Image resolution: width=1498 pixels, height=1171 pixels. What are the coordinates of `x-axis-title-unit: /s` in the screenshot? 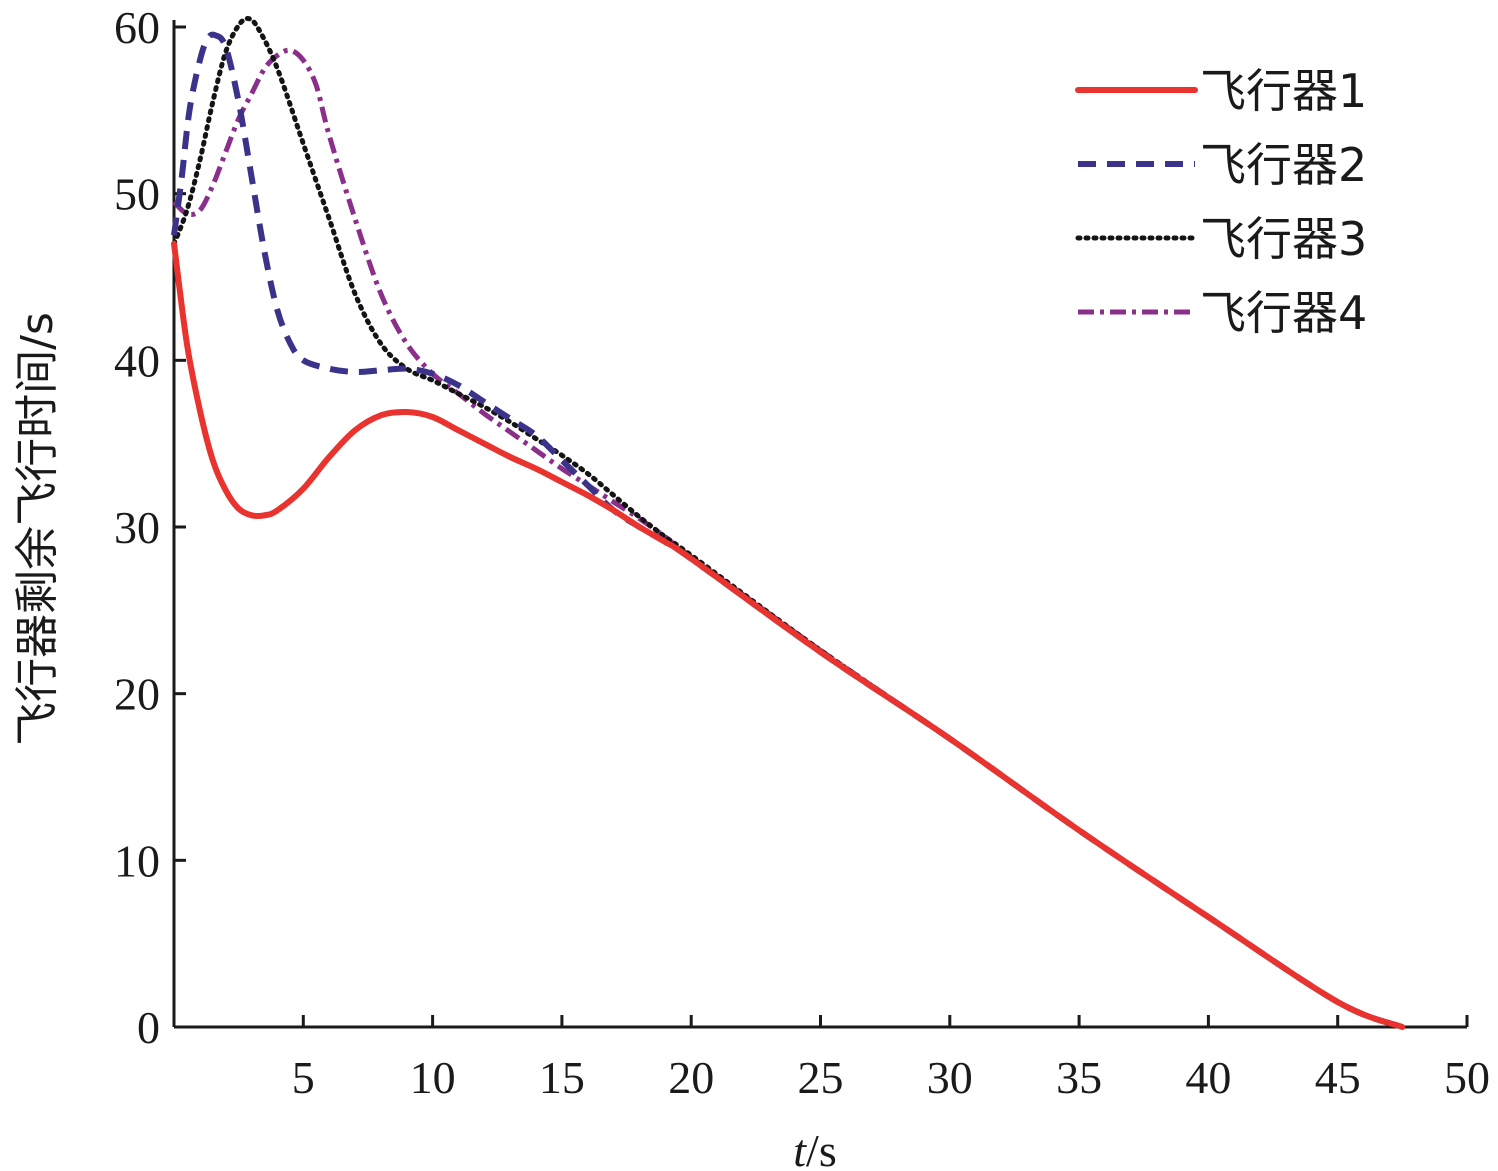 It's located at (821, 1148).